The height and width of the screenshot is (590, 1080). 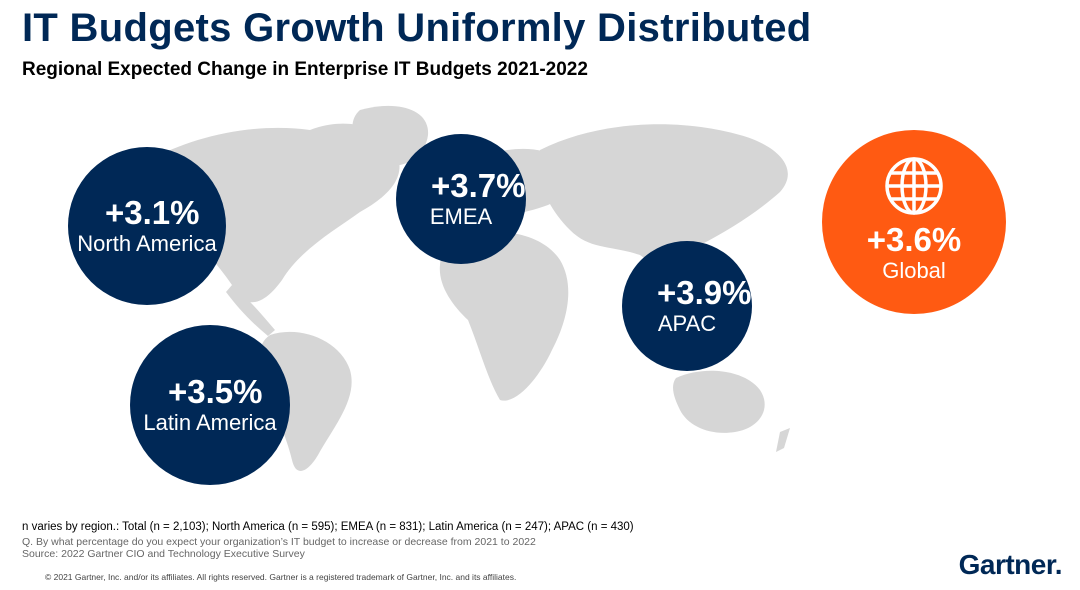 What do you see at coordinates (1010, 564) in the screenshot?
I see `gartner-logo: Gartner.` at bounding box center [1010, 564].